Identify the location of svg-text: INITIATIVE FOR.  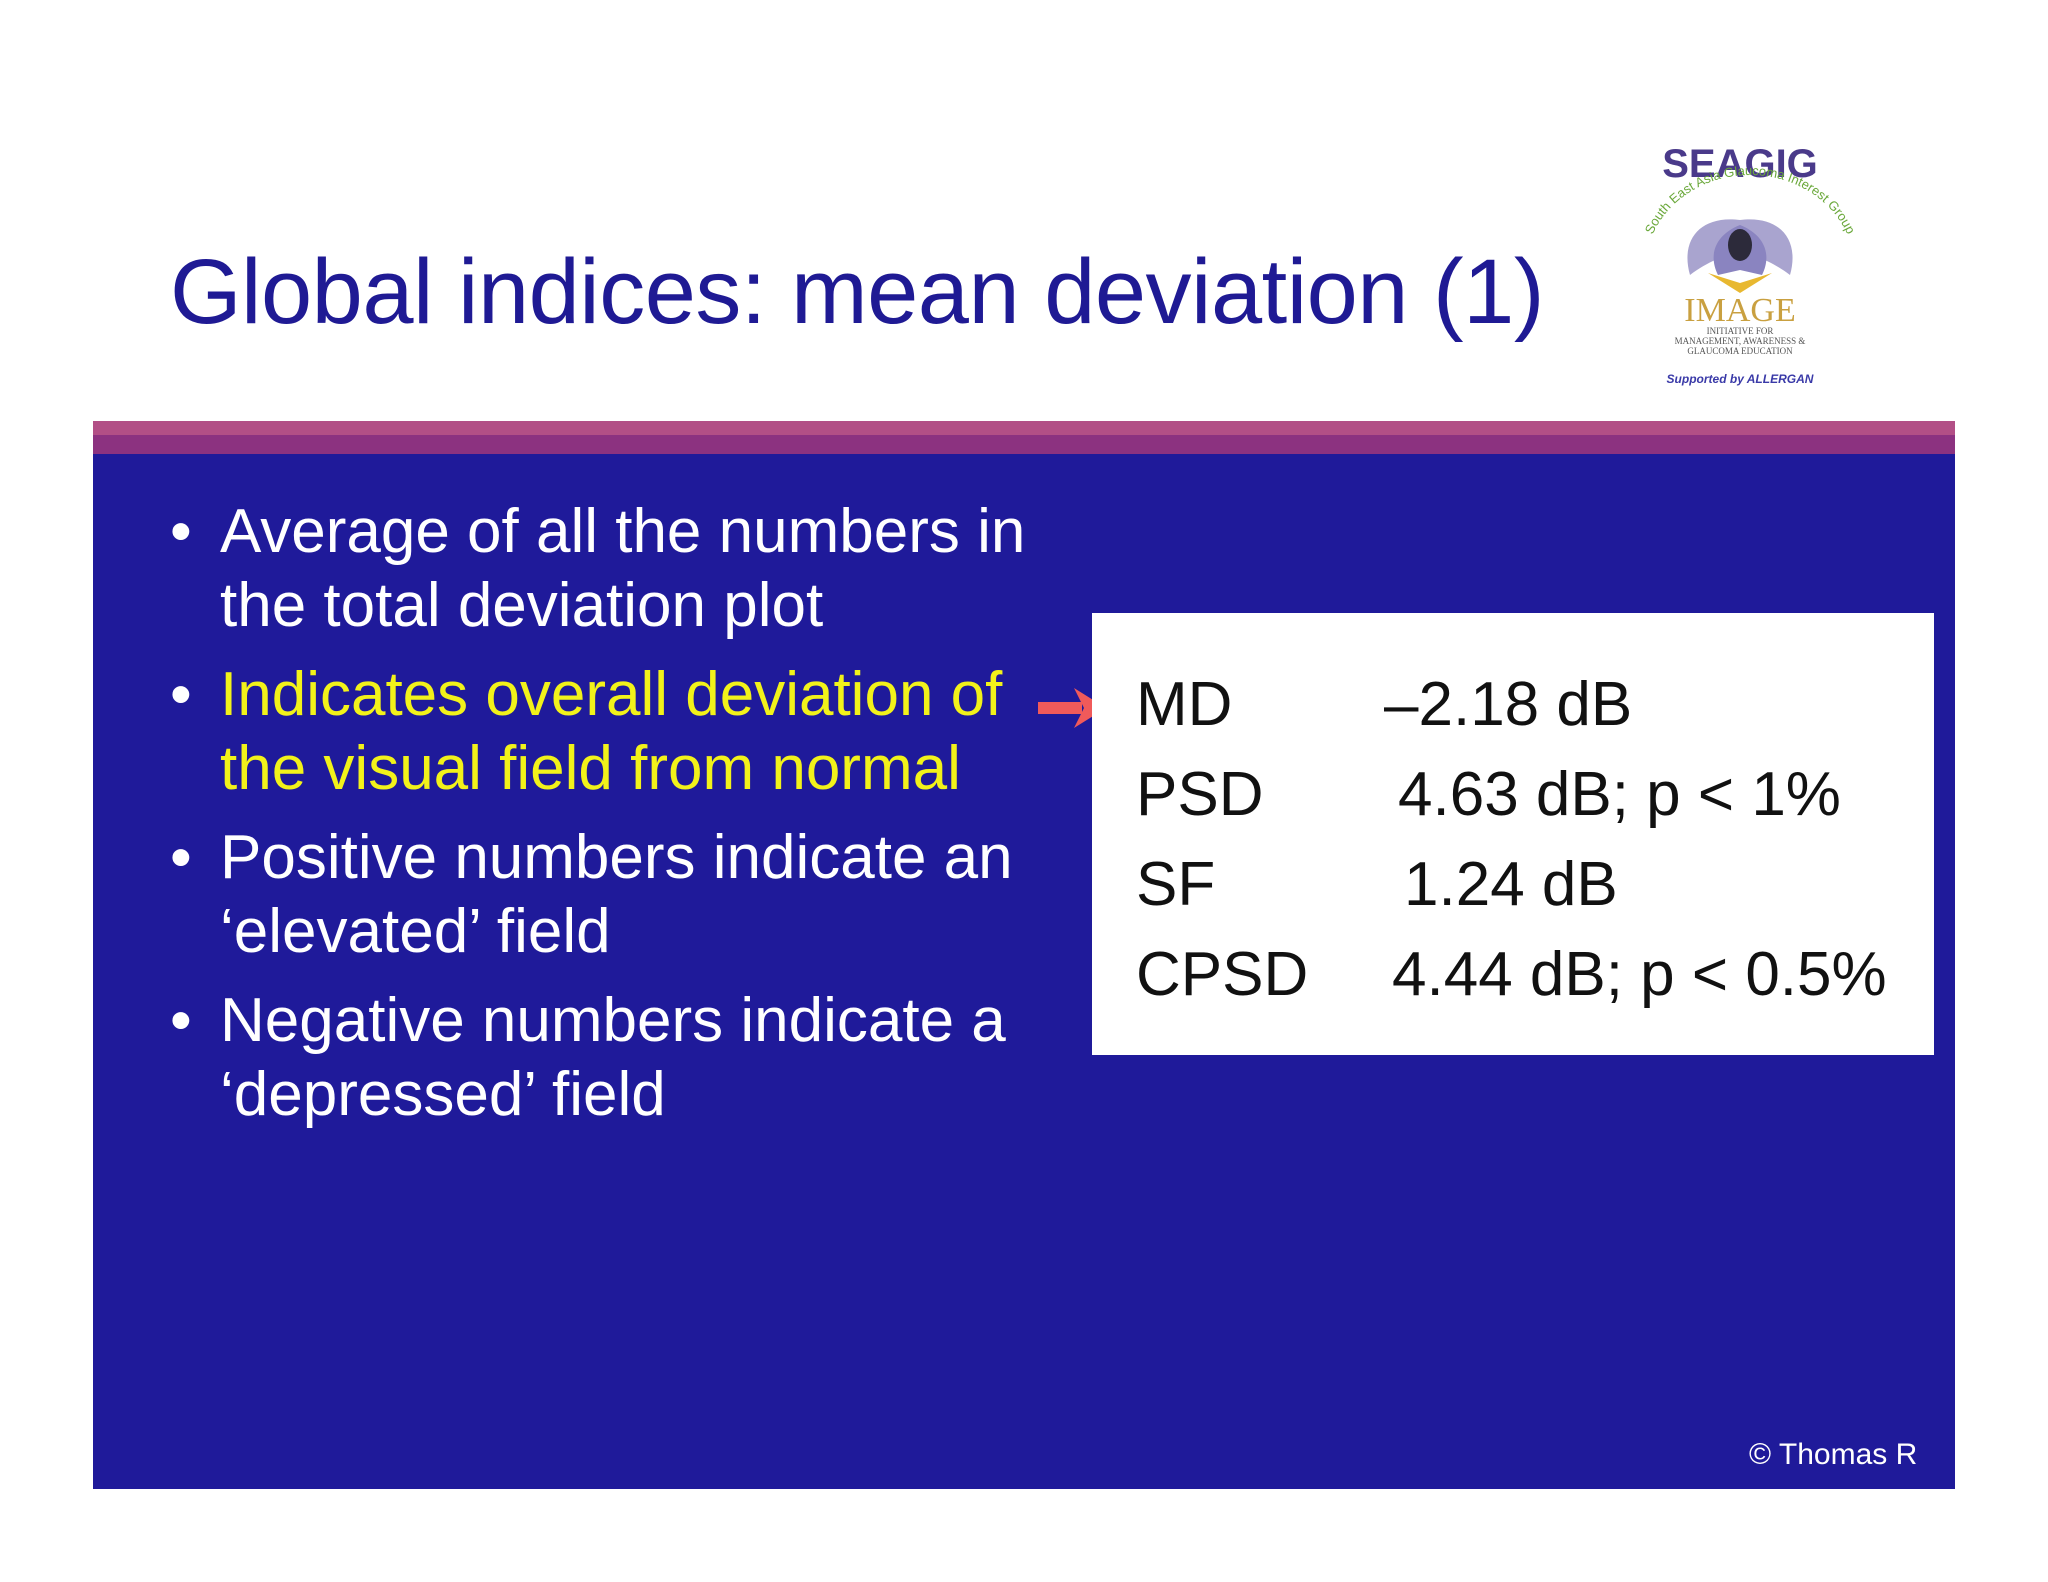
(1740, 331).